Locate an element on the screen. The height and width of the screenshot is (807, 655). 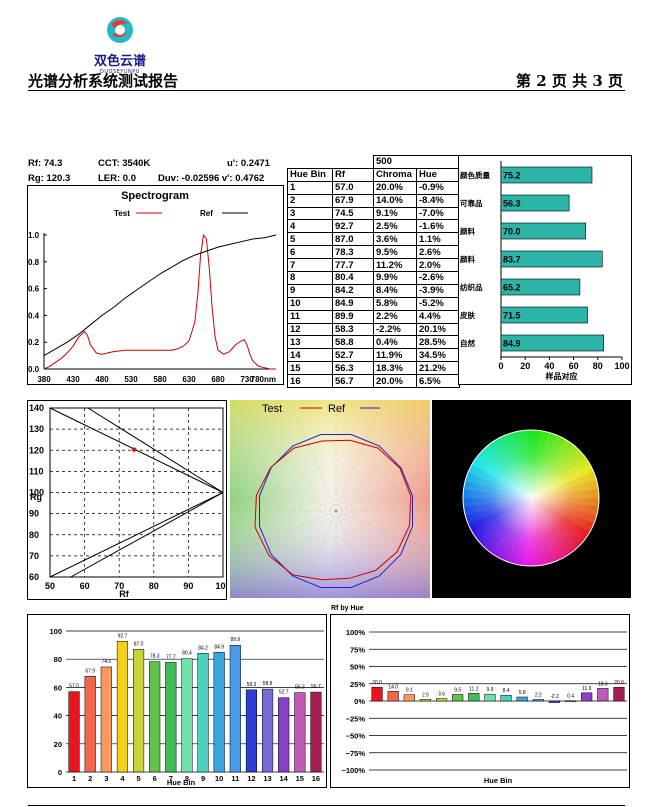
x-tick-label: 0 is located at coordinates (500, 366).